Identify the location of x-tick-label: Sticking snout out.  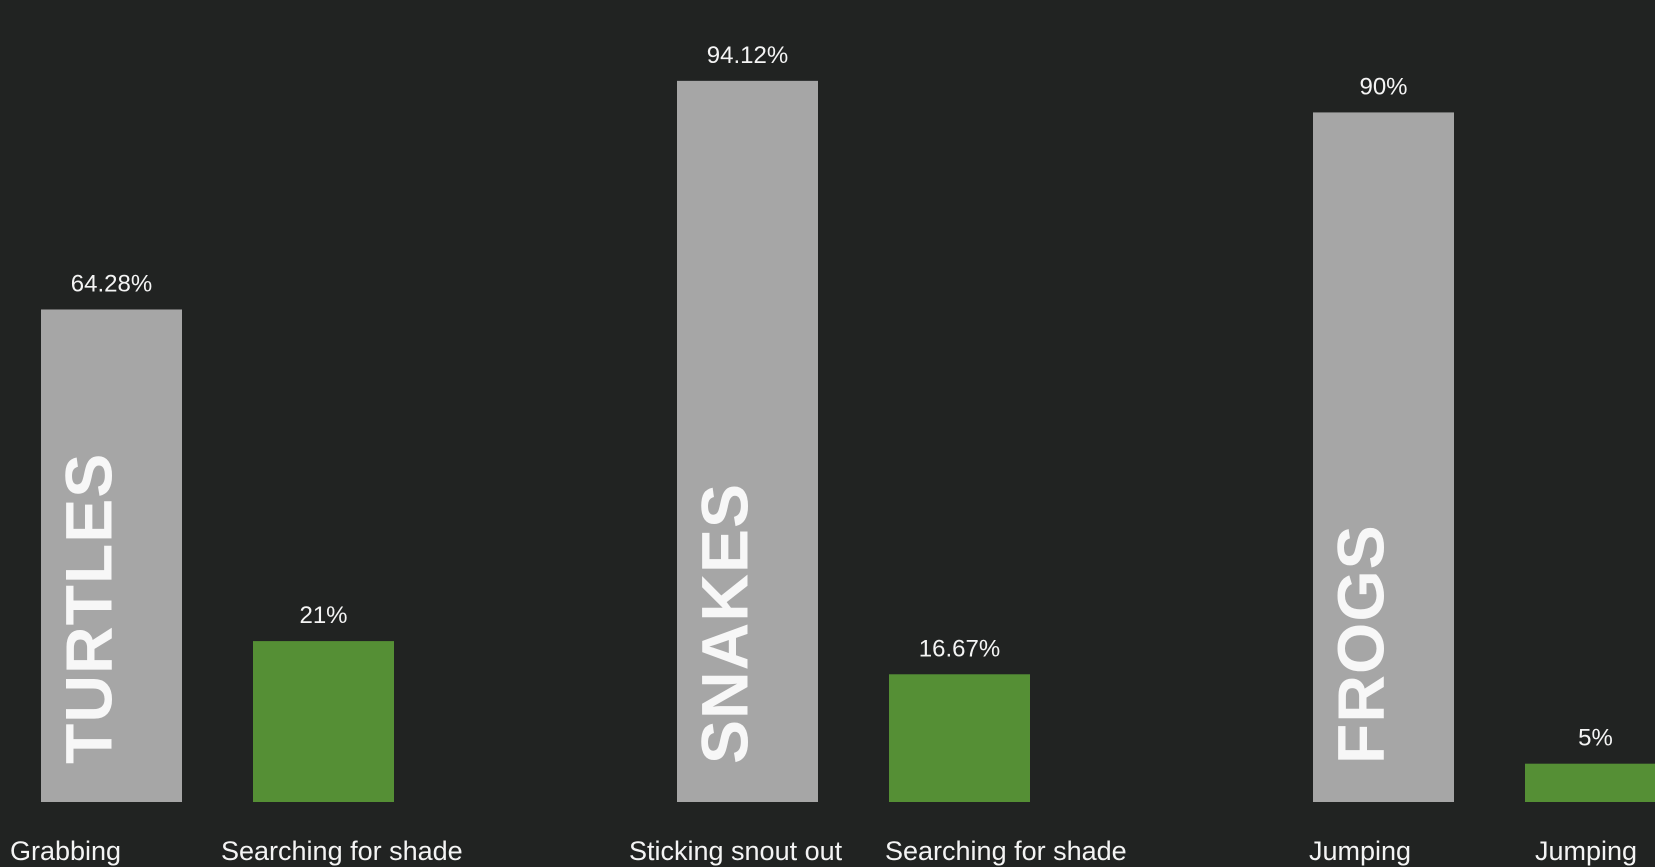
(736, 851).